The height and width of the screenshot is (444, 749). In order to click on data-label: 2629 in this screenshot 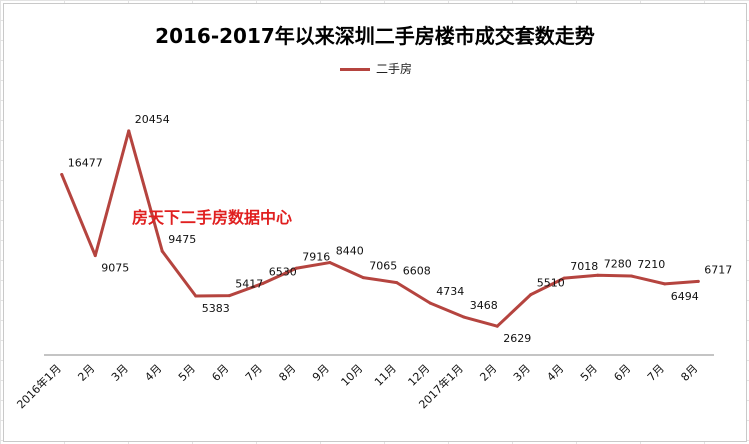, I will do `click(517, 338)`.